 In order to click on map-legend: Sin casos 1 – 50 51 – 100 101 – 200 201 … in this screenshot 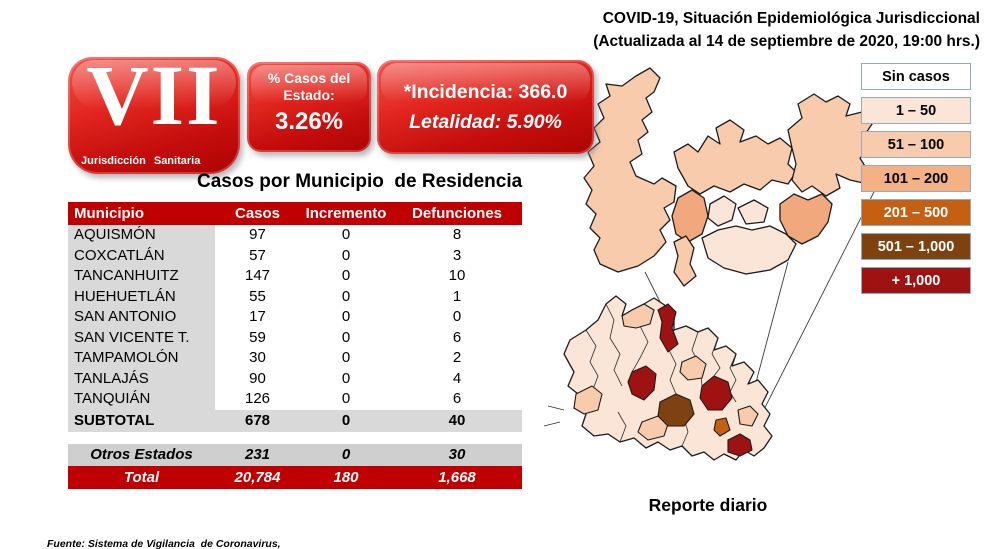, I will do `click(916, 182)`.